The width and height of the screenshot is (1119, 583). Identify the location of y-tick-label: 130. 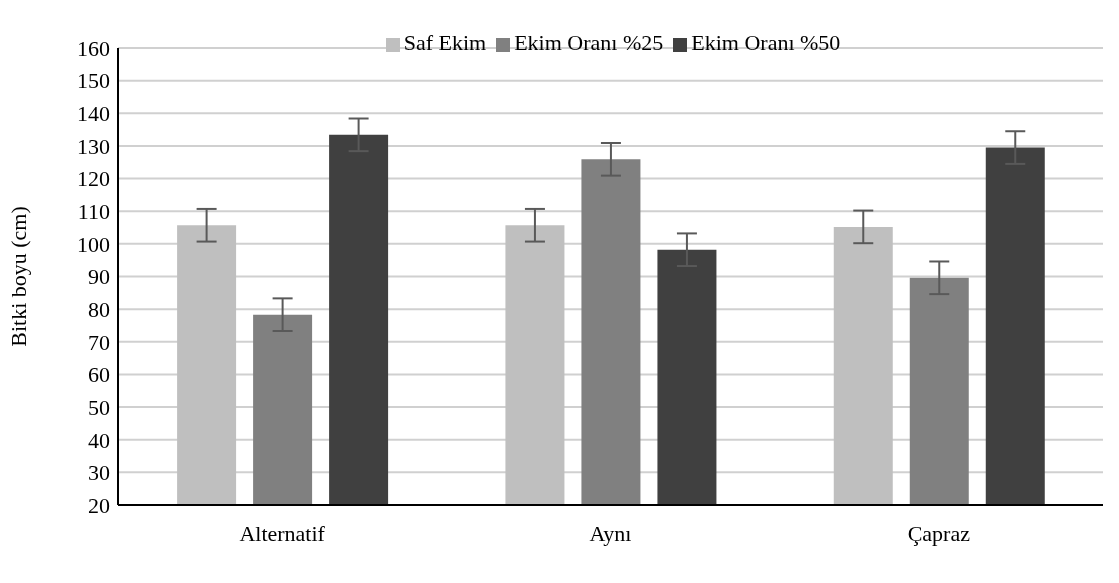
(93, 146).